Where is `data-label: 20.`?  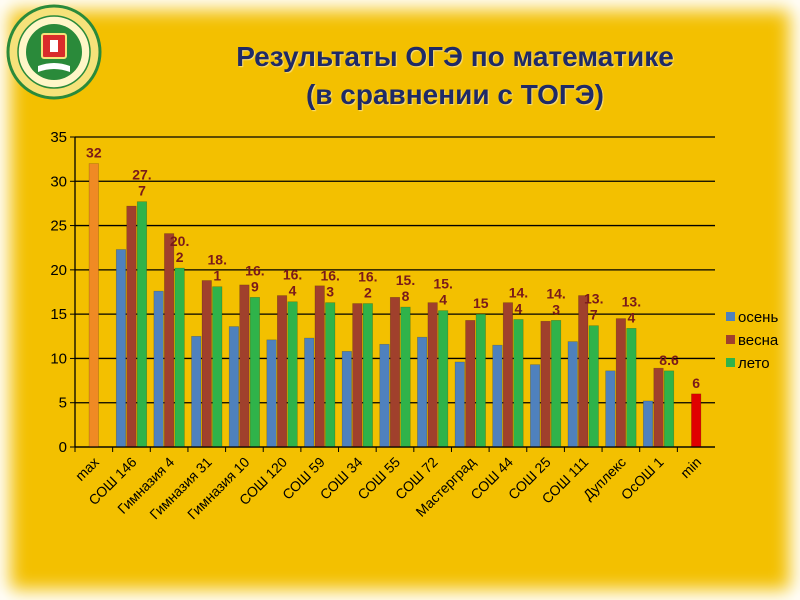
data-label: 20. is located at coordinates (179, 241).